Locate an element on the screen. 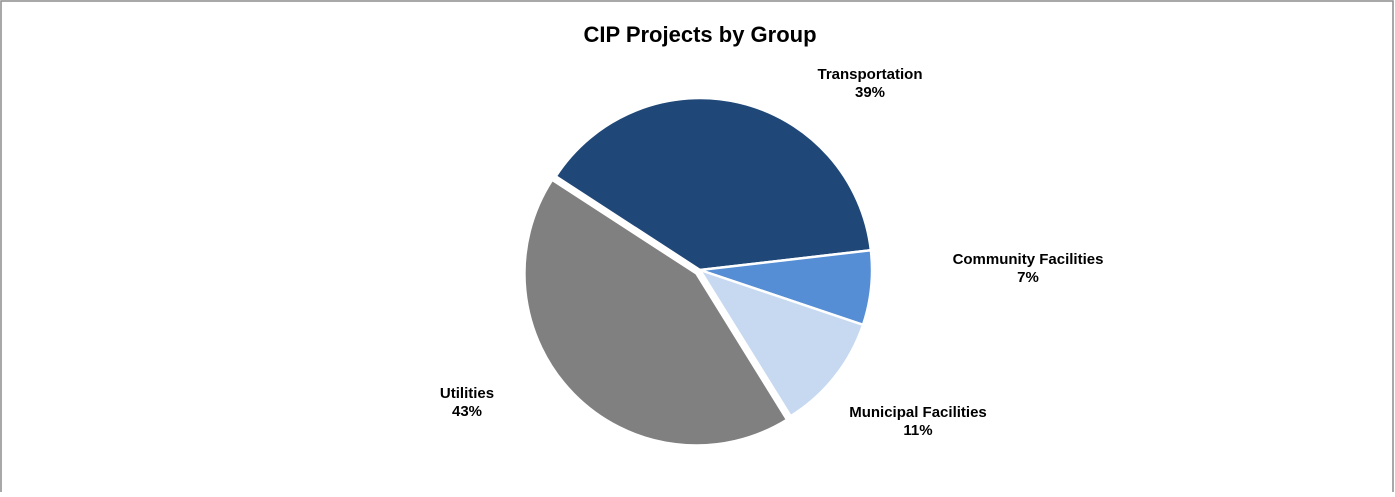  slice-label: Transportation is located at coordinates (869, 74).